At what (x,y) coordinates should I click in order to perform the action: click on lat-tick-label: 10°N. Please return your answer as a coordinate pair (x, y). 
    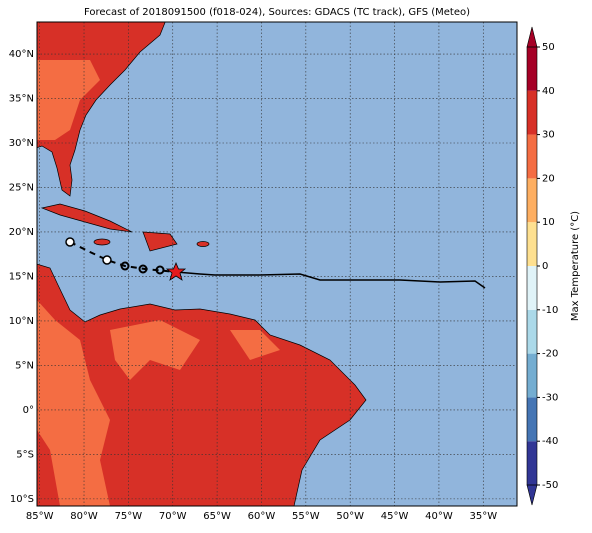
    Looking at the image, I should click on (21, 321).